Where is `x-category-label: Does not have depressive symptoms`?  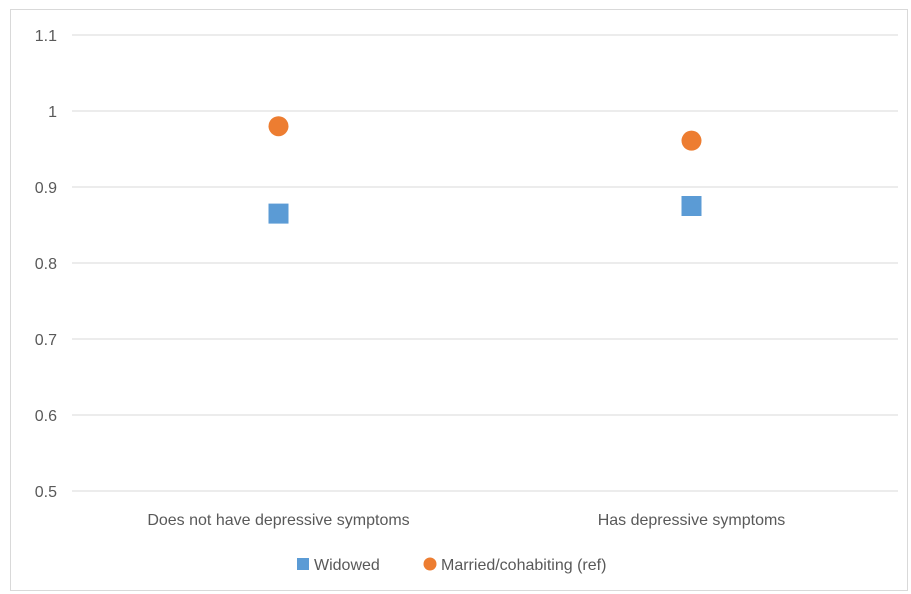 x-category-label: Does not have depressive symptoms is located at coordinates (278, 520).